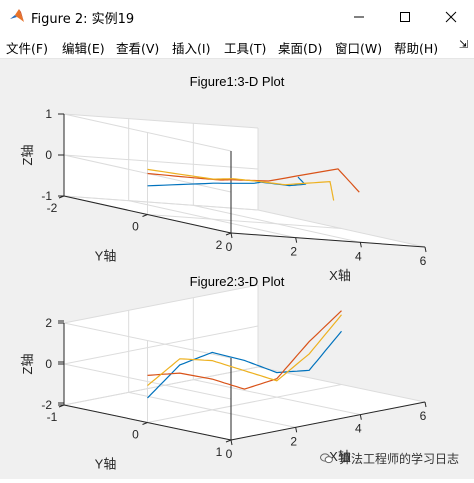 This screenshot has width=474, height=483. Describe the element at coordinates (237, 281) in the screenshot. I see `chart-title: Figure2:3-D Plot` at that location.